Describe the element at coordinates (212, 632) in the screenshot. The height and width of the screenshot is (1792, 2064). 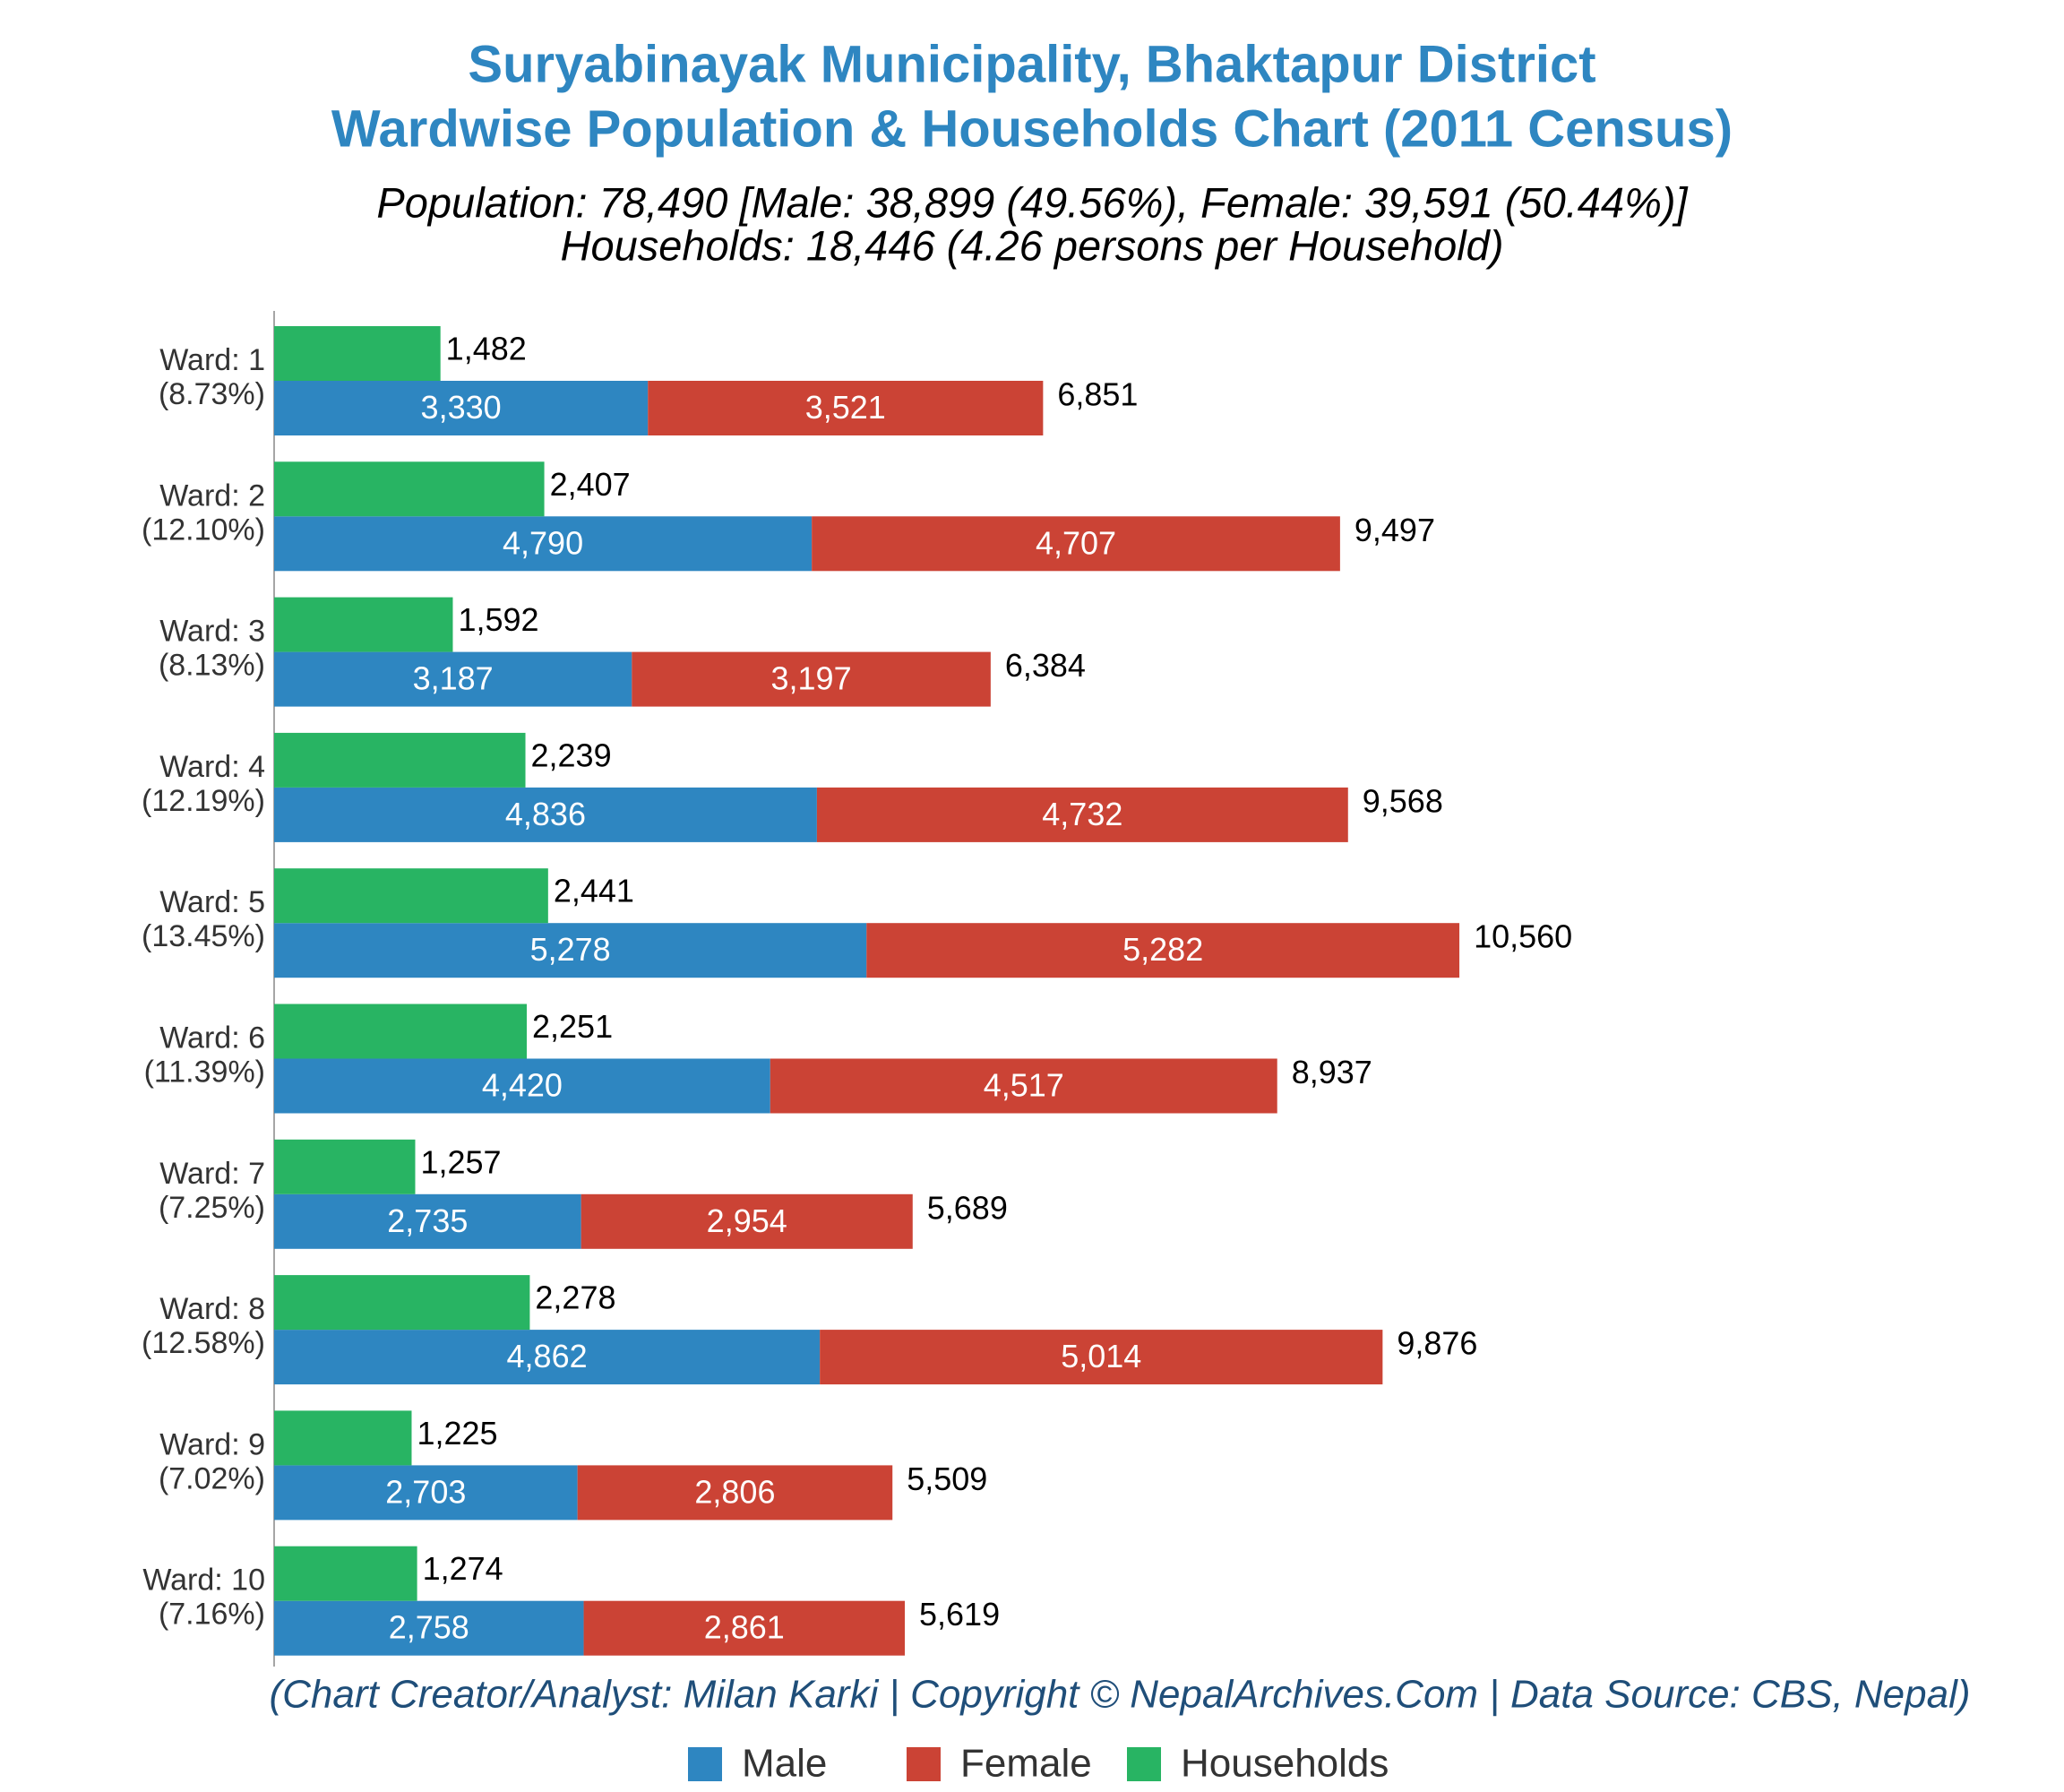
I see `y-tick-label: Ward: 3` at that location.